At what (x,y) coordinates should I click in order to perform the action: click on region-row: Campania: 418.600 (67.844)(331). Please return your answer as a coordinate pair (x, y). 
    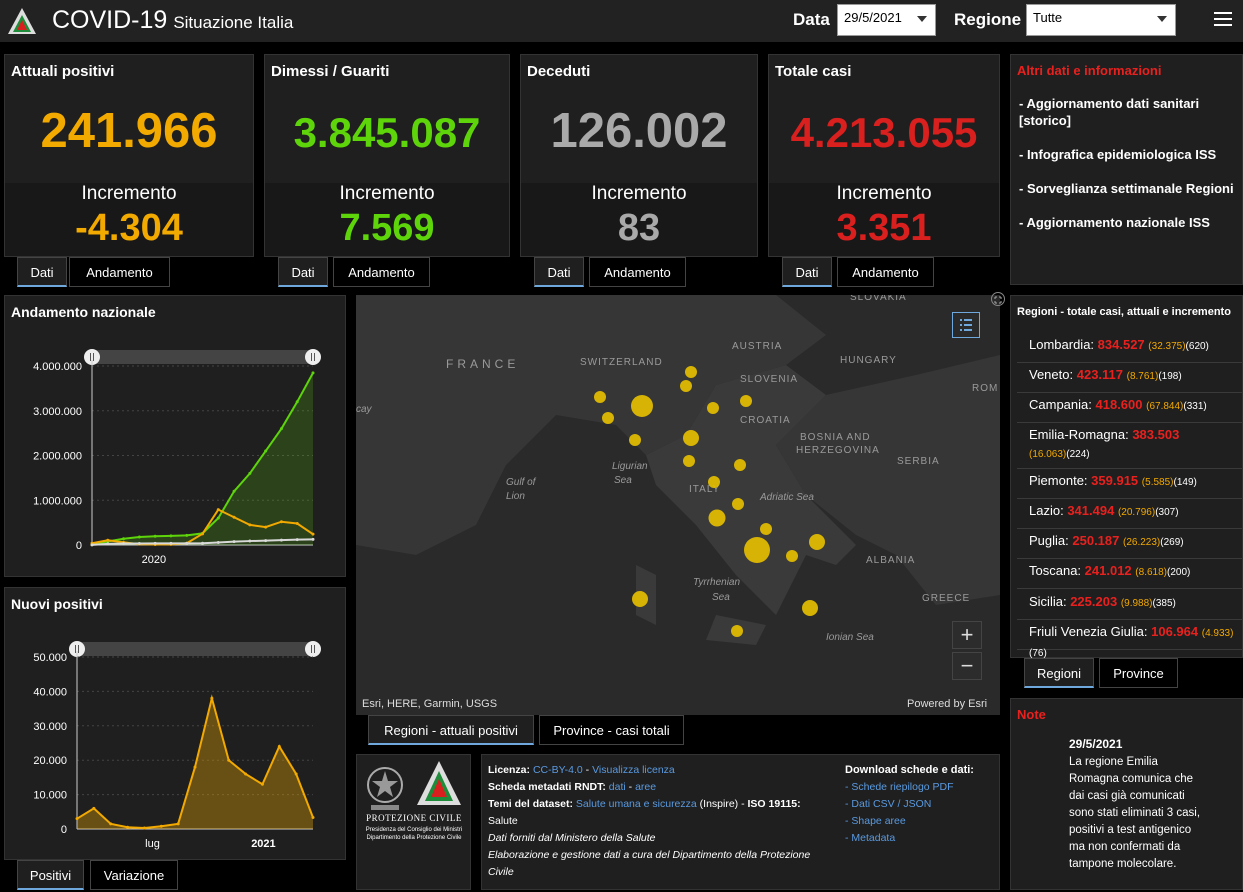
    Looking at the image, I should click on (1129, 408).